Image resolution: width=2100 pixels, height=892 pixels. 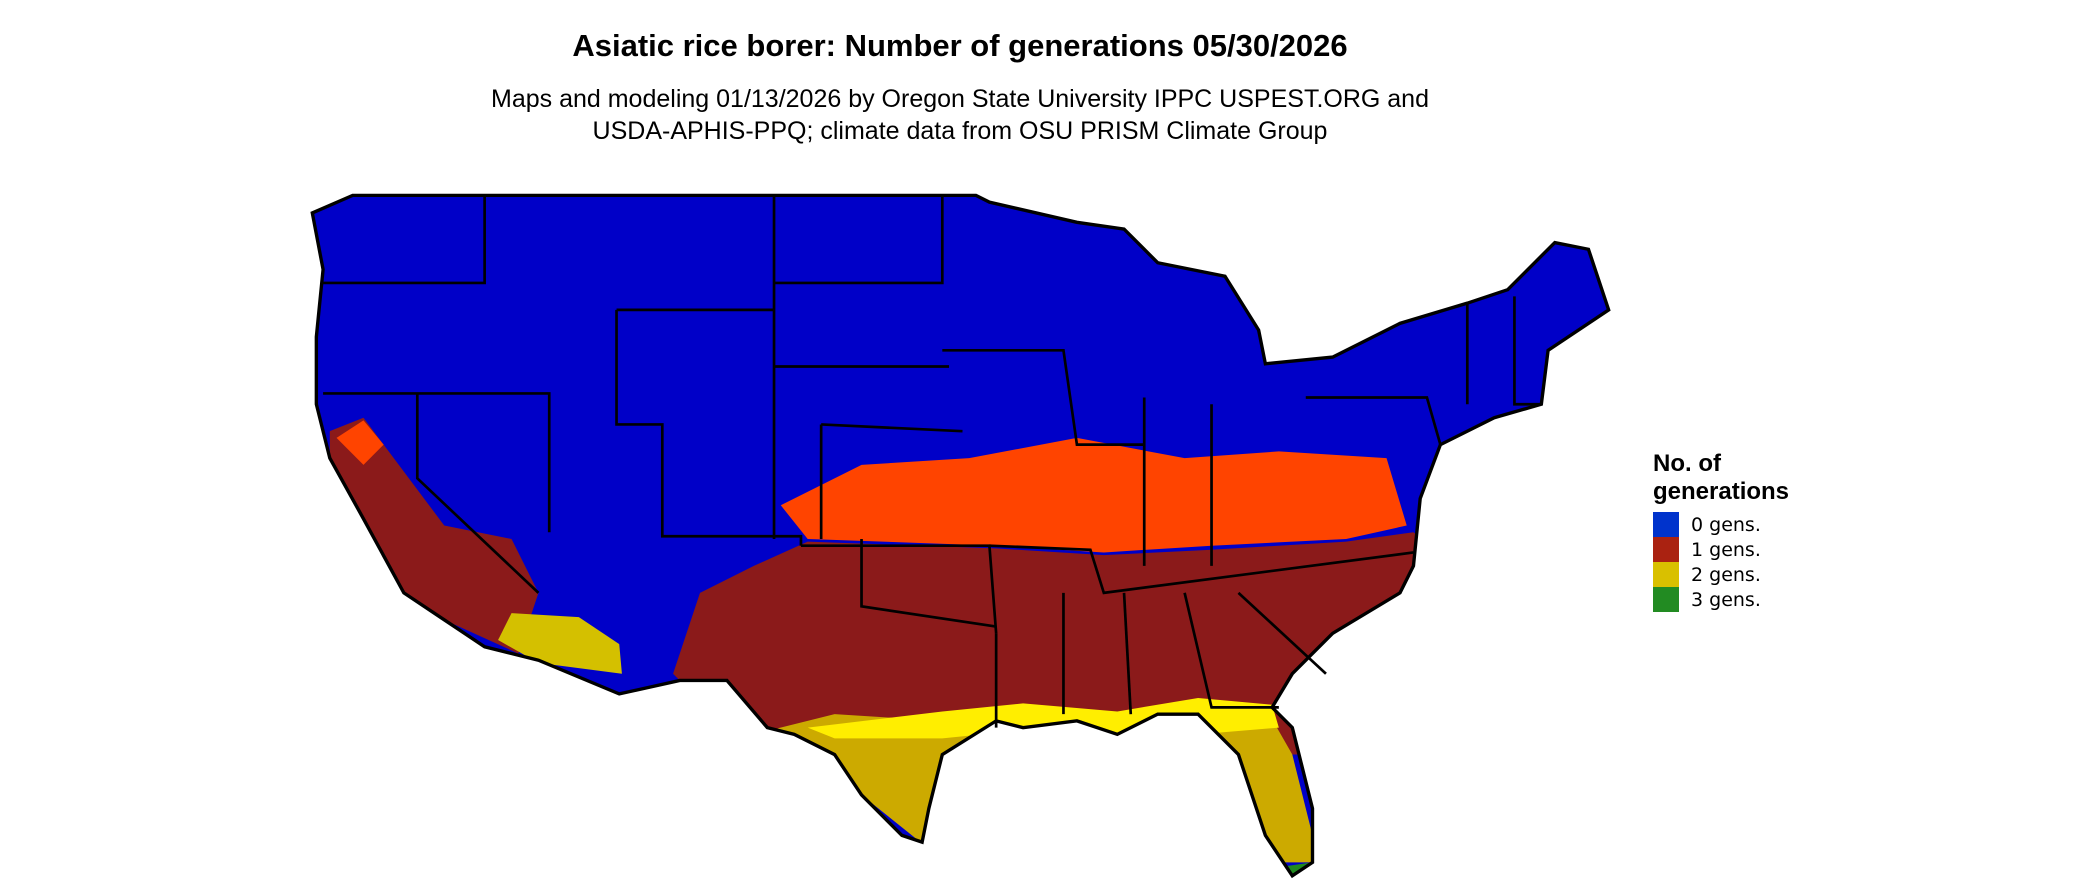 I want to click on zone-1-gens-light, so click(x=1093, y=495).